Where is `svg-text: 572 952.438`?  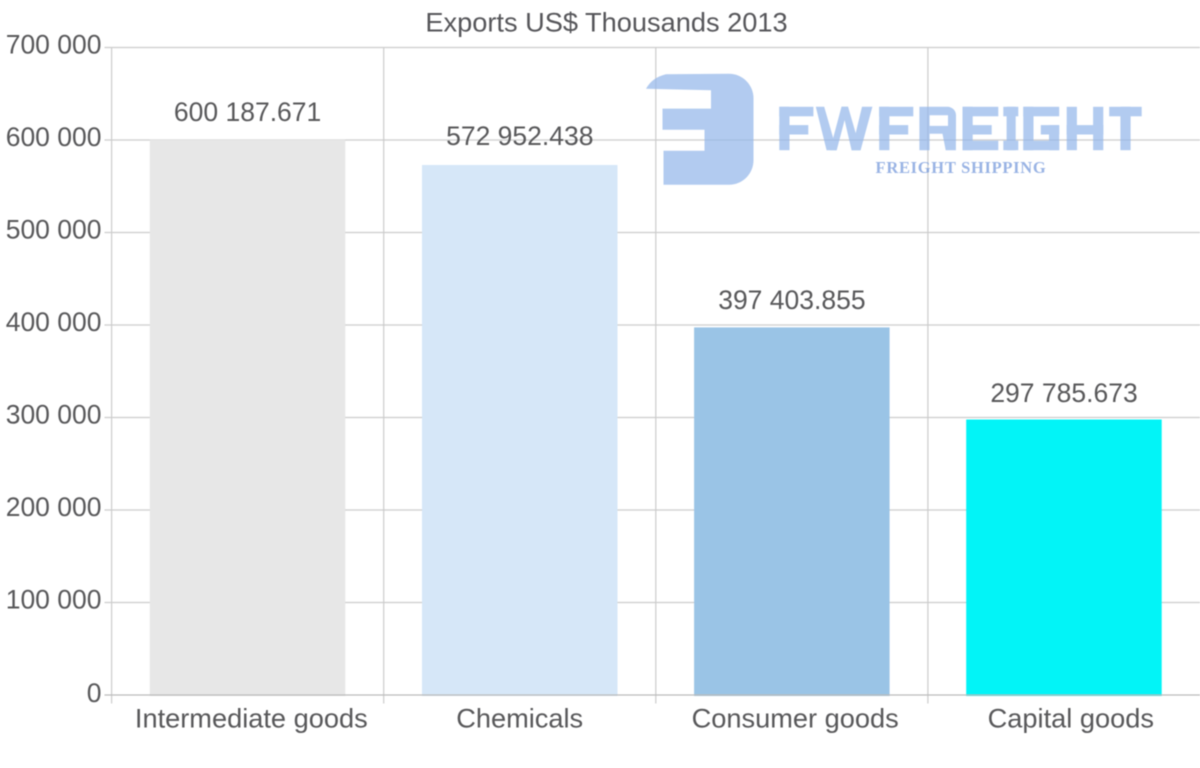 svg-text: 572 952.438 is located at coordinates (519, 136).